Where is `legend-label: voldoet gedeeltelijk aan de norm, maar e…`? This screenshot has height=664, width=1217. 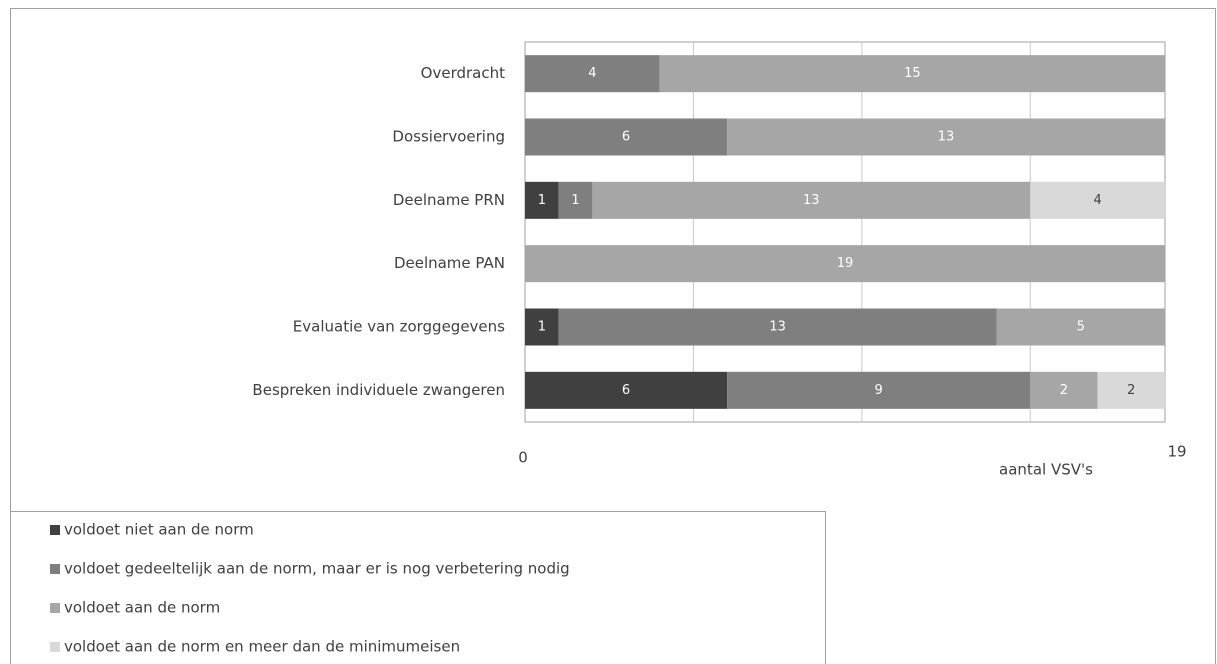 legend-label: voldoet gedeeltelijk aan de norm, maar e… is located at coordinates (317, 569).